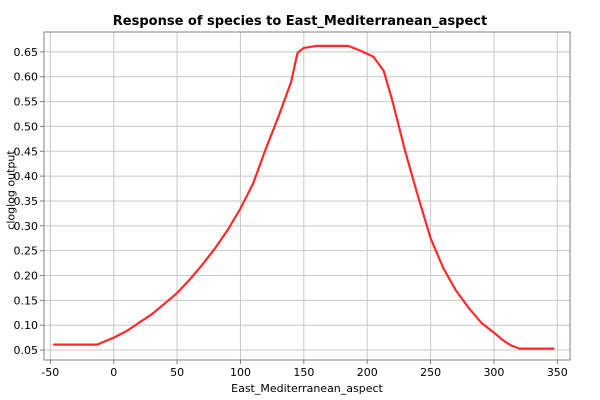 The image size is (600, 400). What do you see at coordinates (26, 176) in the screenshot?
I see `y-tick-label: 0.40` at bounding box center [26, 176].